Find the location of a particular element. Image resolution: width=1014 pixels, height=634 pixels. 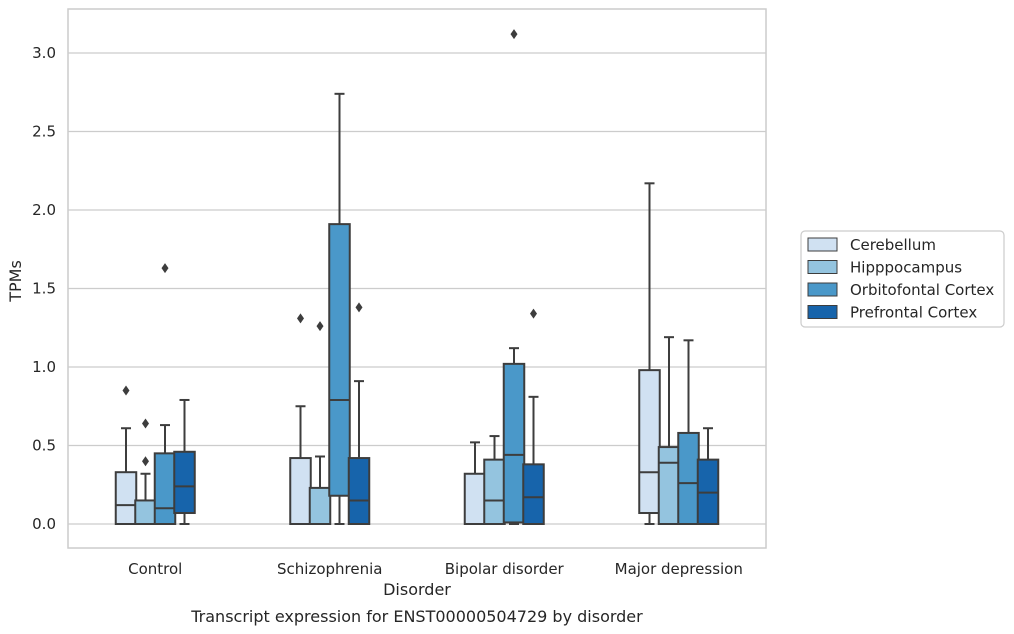

y-tick-label: 3.0 is located at coordinates (44, 53).